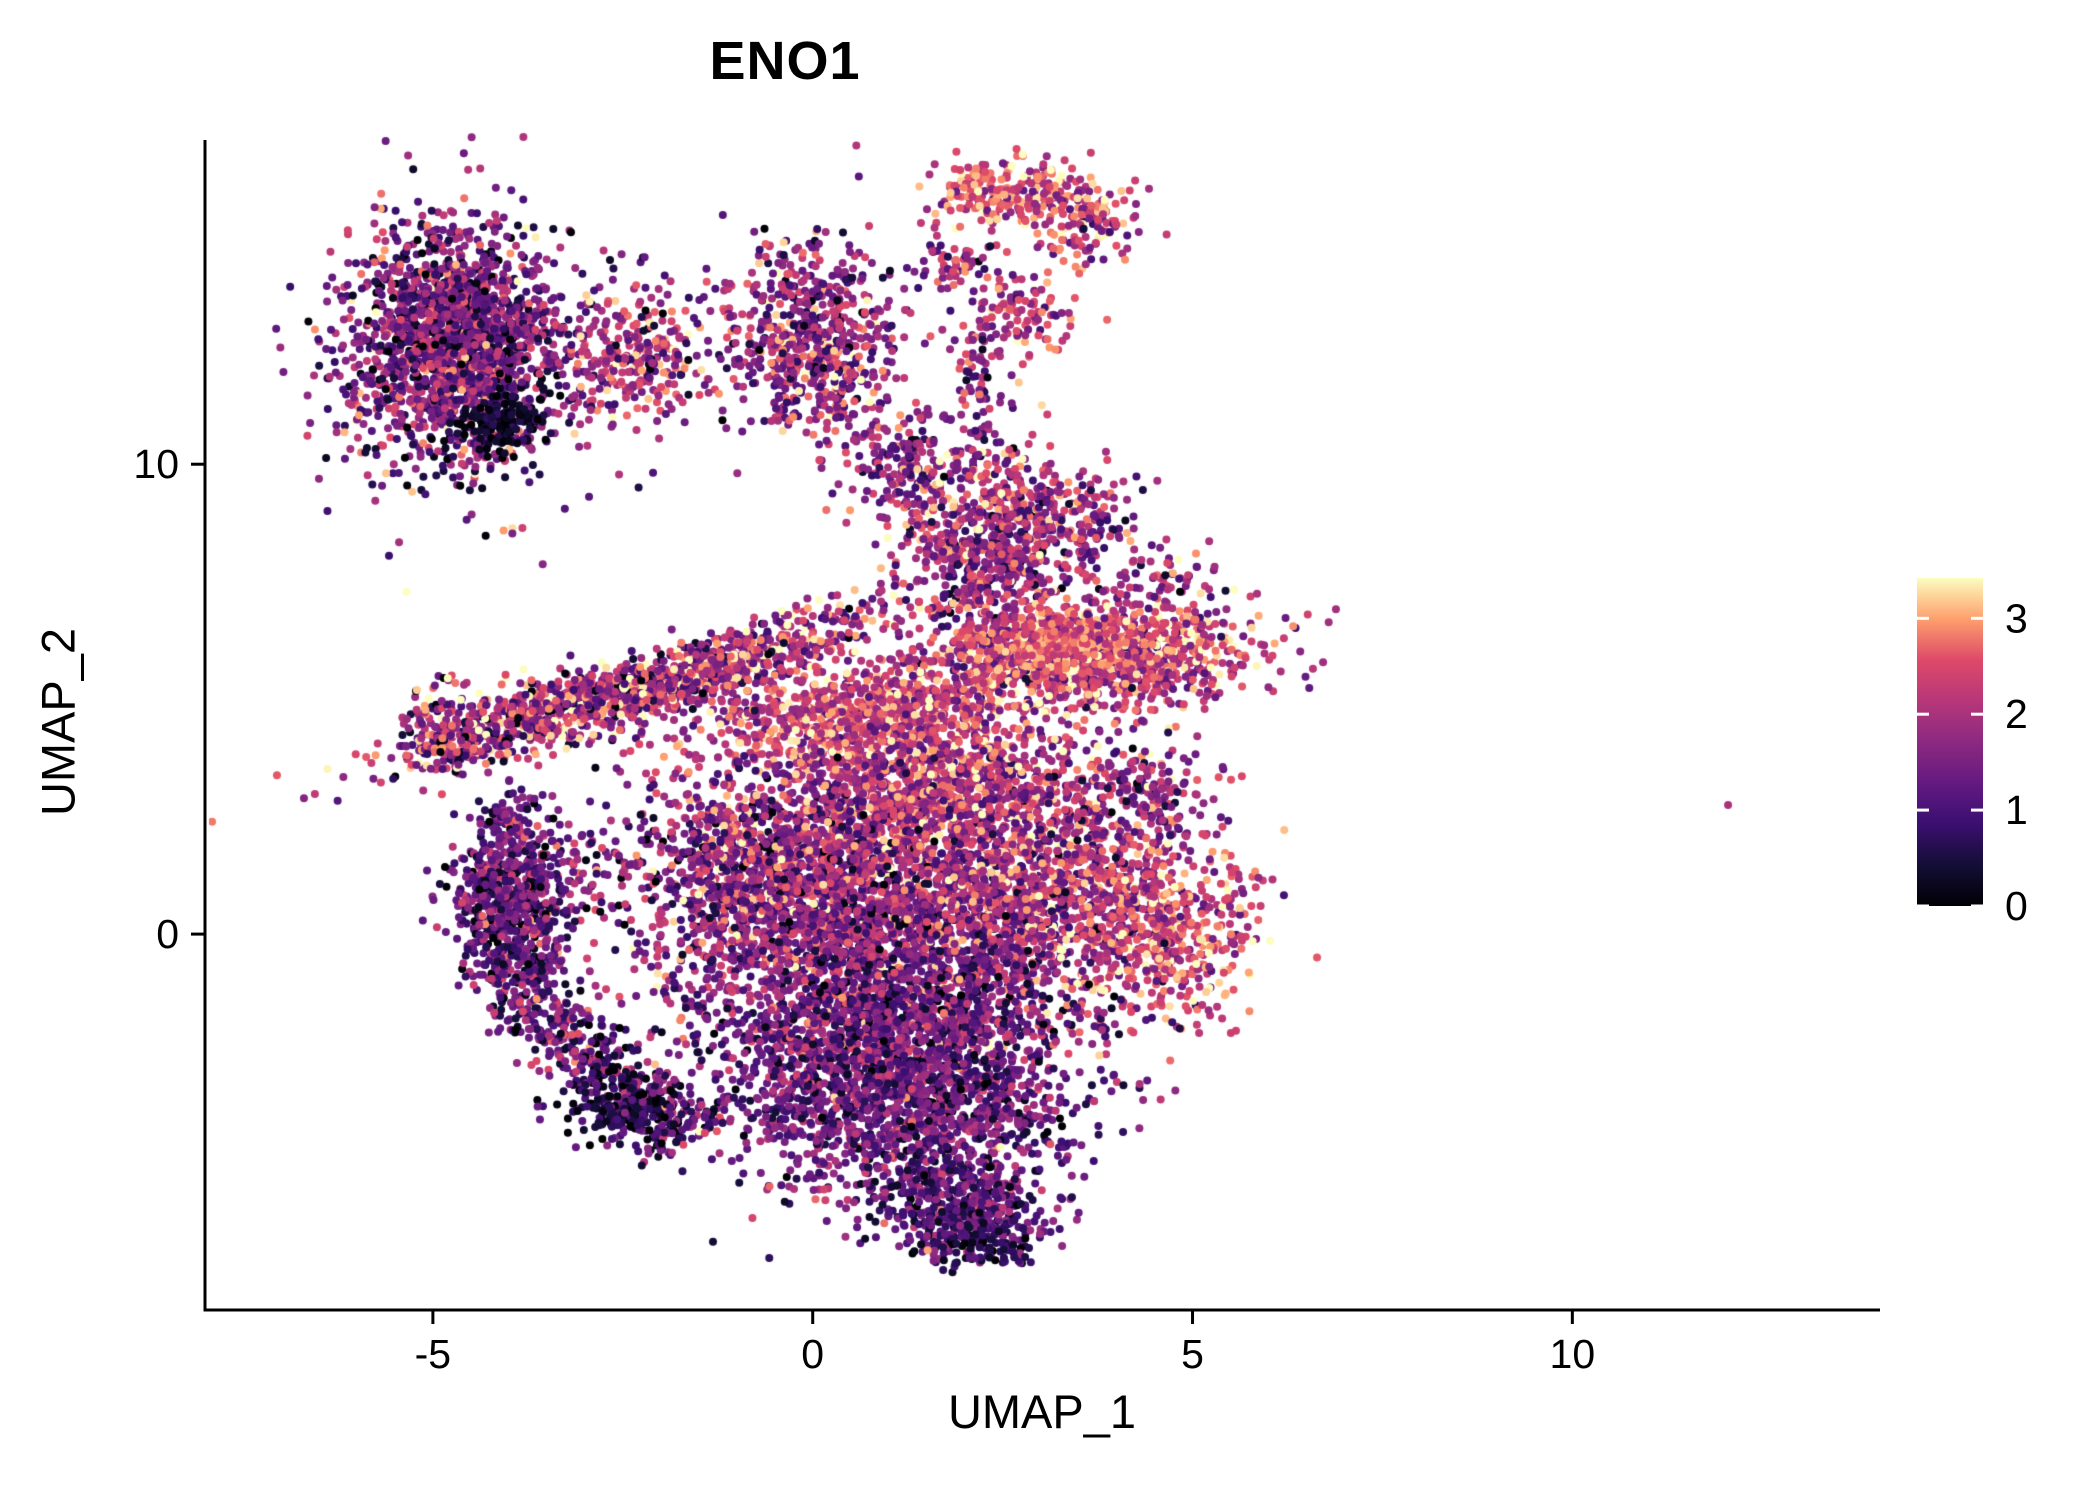 This screenshot has height=1500, width=2100. I want to click on y-tick-label: 10, so click(156, 464).